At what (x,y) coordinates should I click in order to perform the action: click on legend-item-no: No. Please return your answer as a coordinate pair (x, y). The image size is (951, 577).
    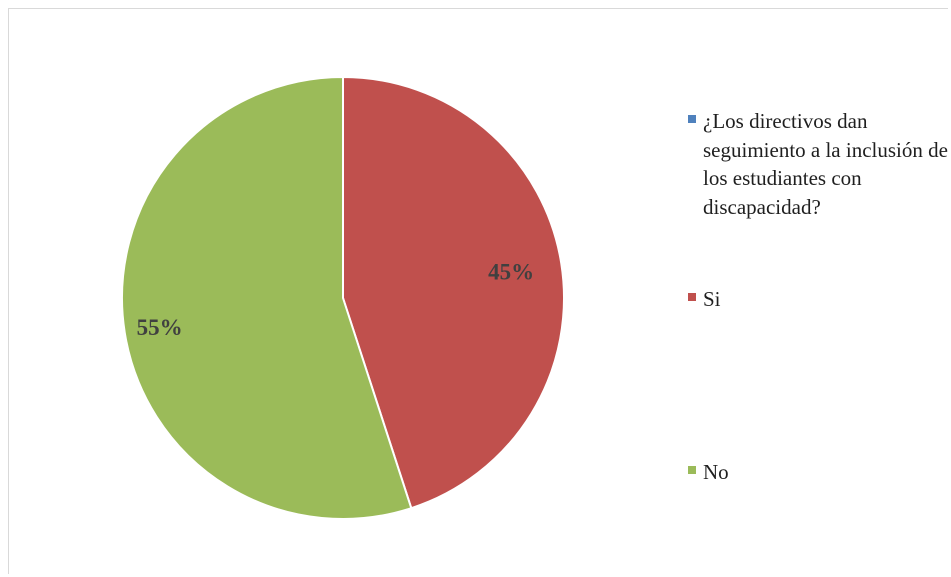
    Looking at the image, I should click on (818, 472).